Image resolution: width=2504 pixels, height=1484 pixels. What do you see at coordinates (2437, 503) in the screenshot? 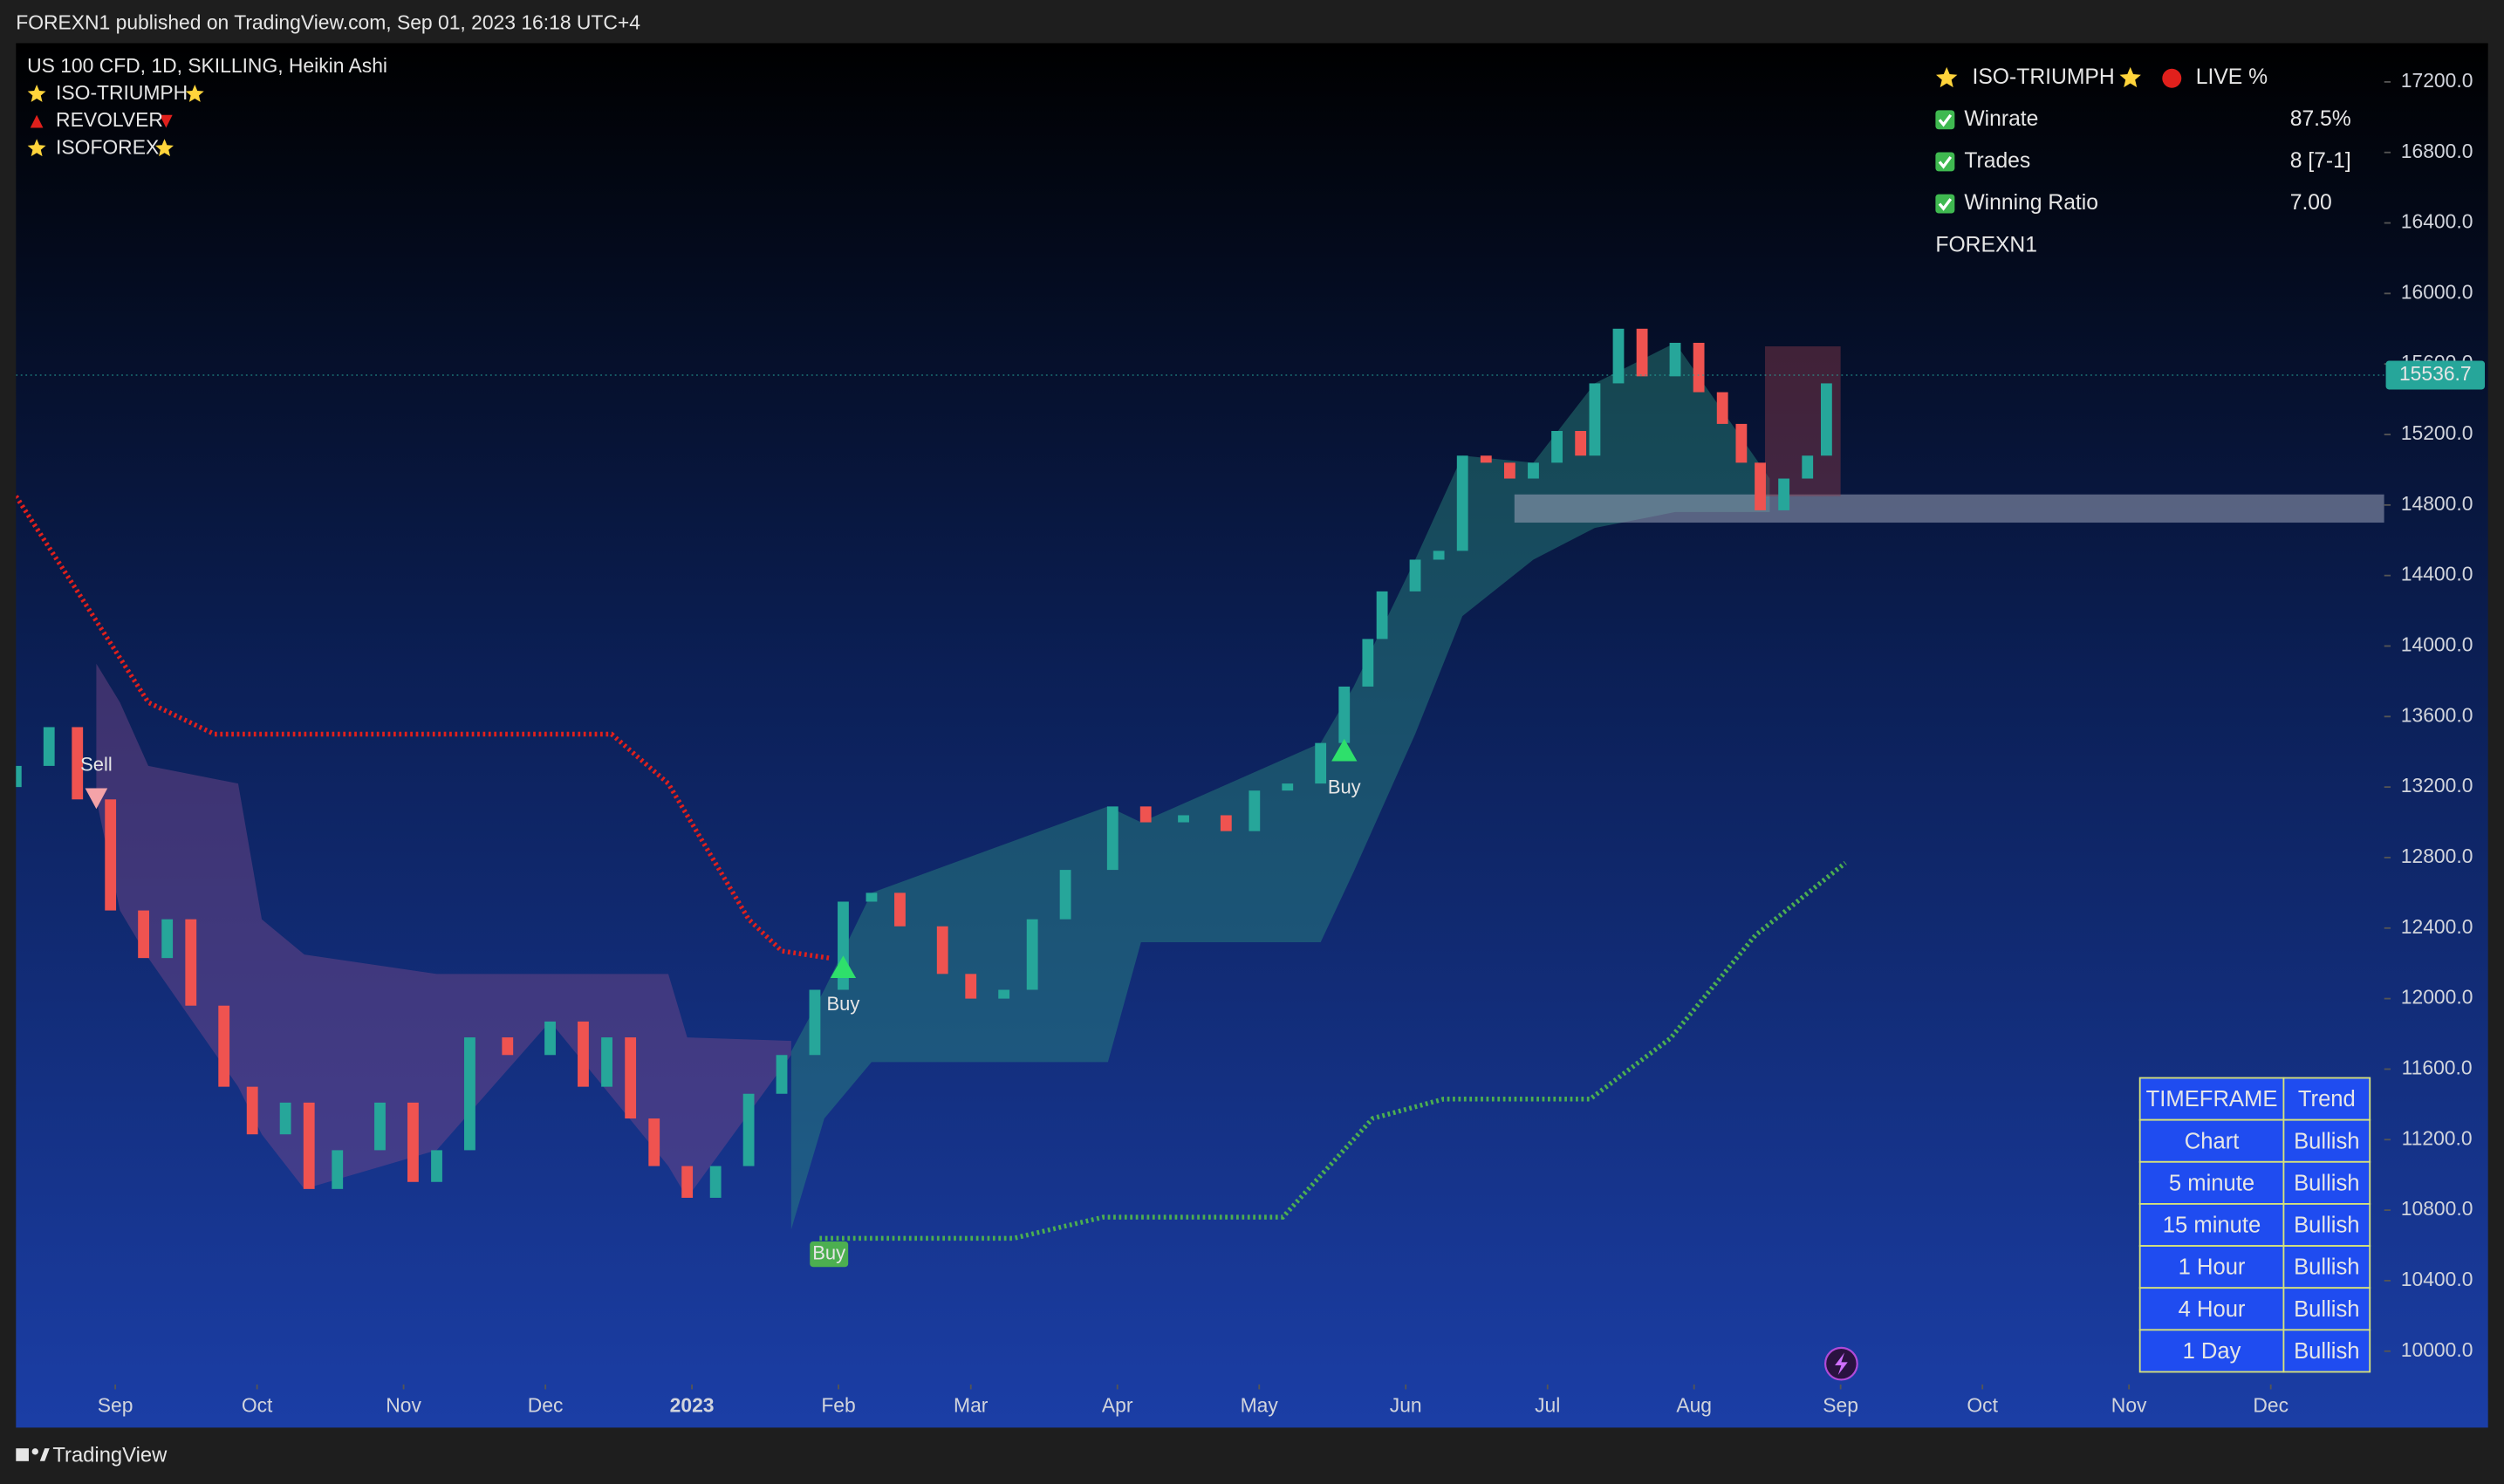
I see `y-tick-label: 14800.0` at bounding box center [2437, 503].